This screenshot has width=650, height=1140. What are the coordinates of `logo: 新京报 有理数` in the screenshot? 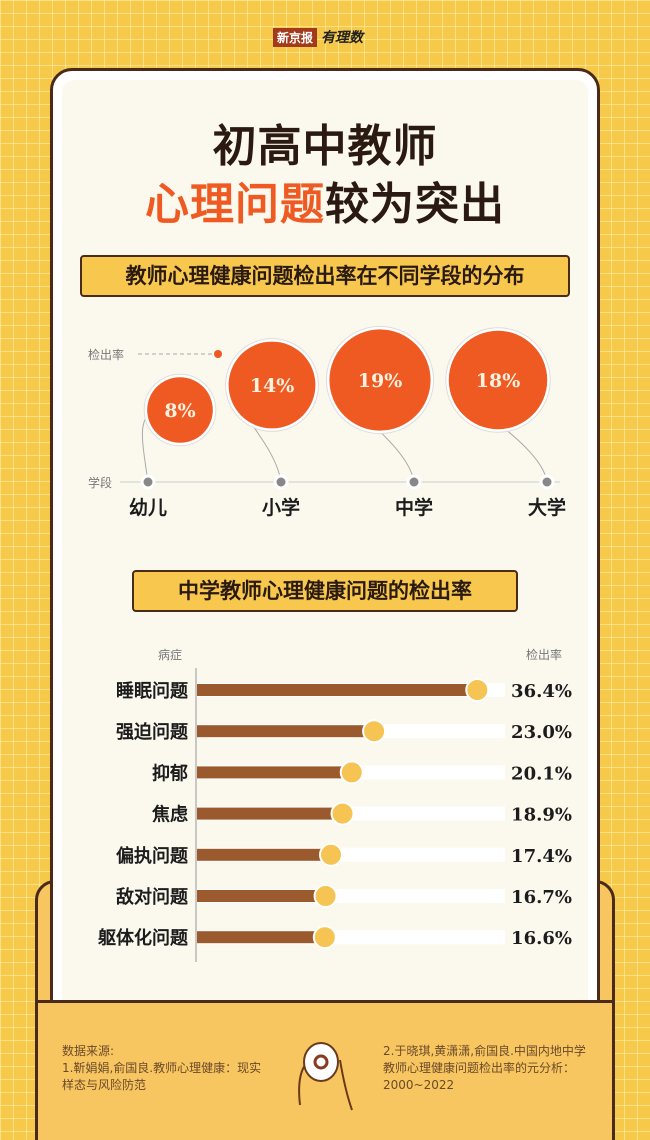 It's located at (318, 37).